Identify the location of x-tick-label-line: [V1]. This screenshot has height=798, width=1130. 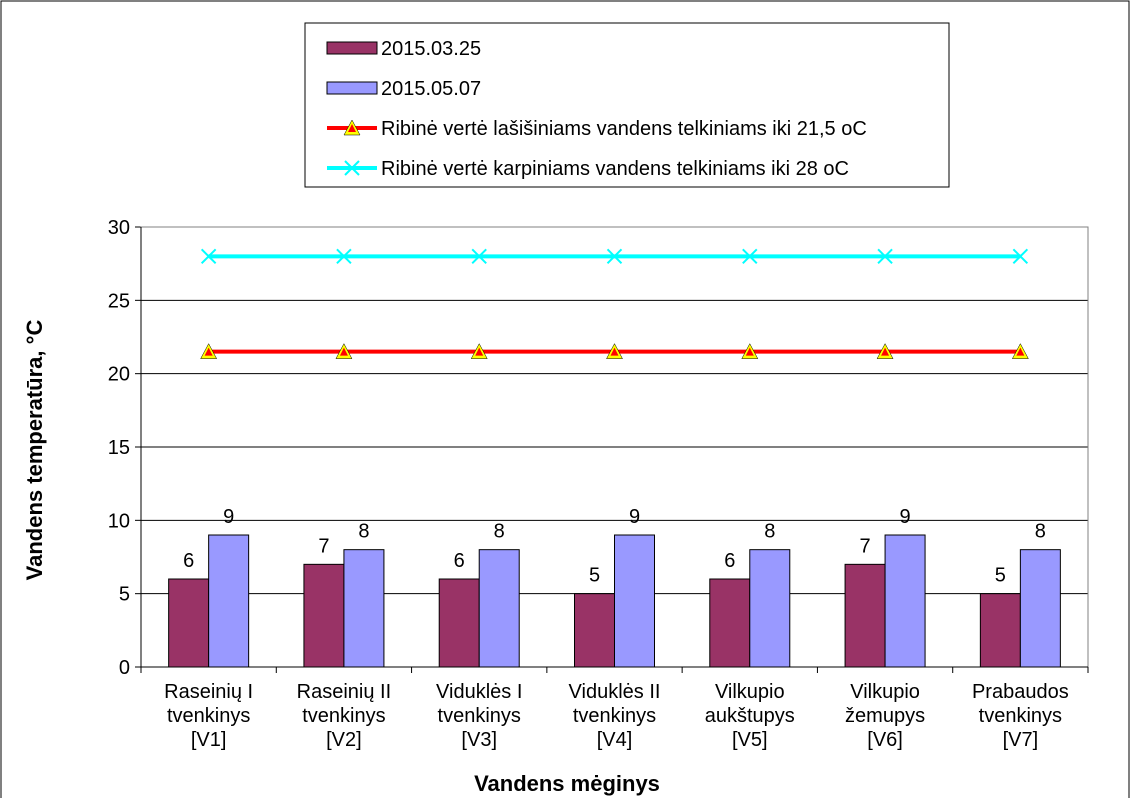
(209, 740).